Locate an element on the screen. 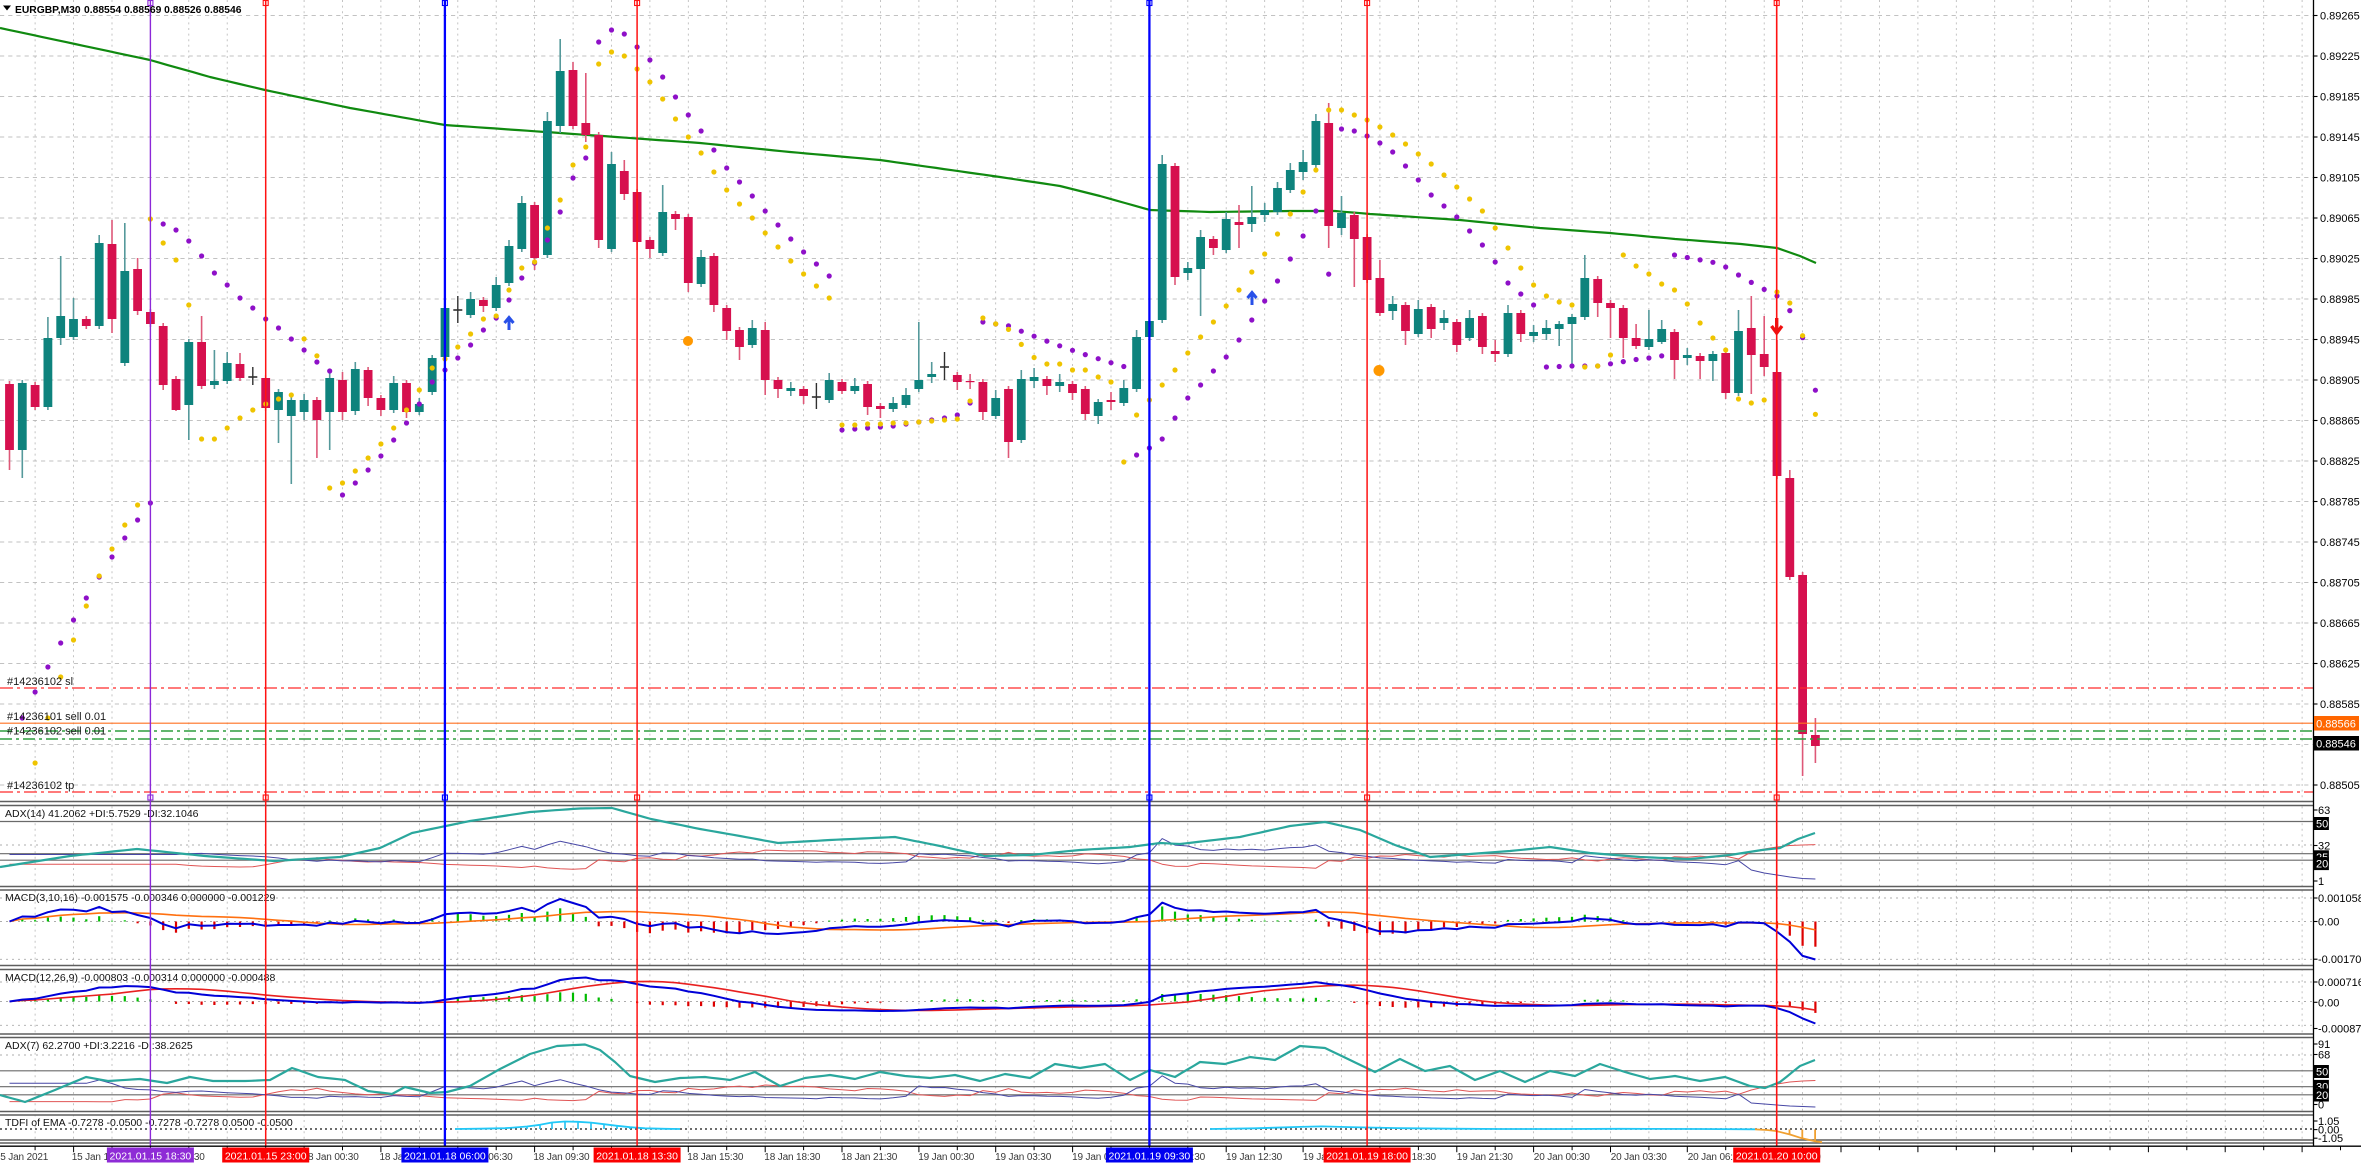 The height and width of the screenshot is (1164, 2361). svg-text: 19 Jan 12:30 is located at coordinates (1254, 1157).